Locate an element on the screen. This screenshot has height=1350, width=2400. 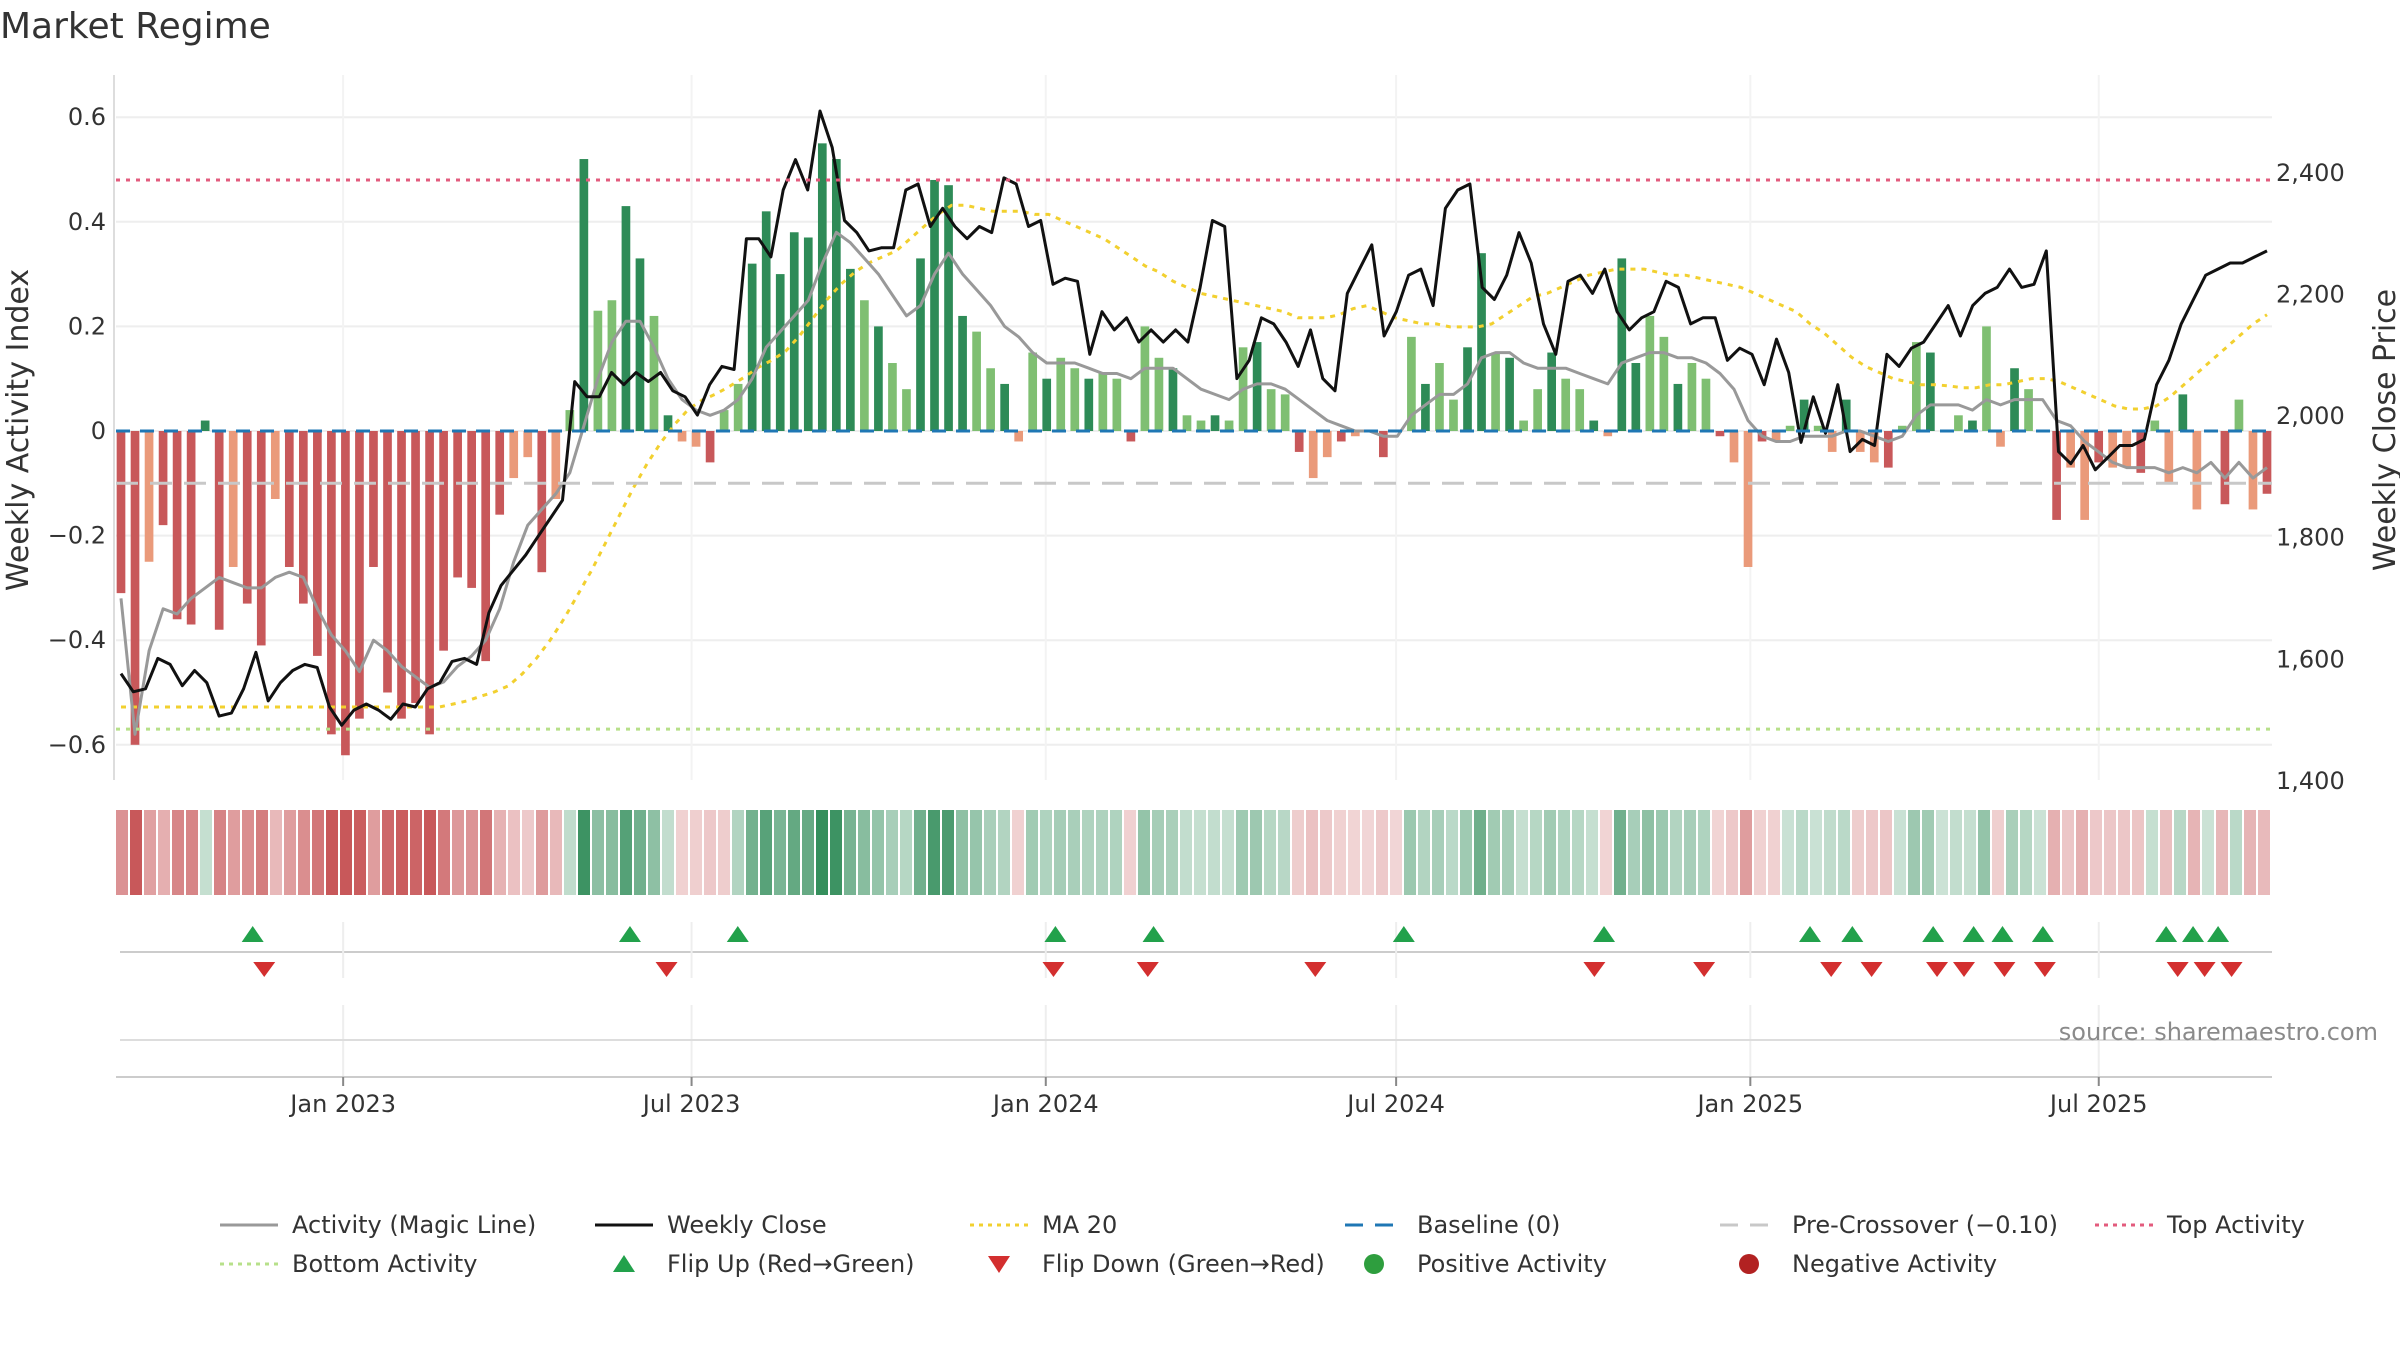
legend-item-flipup: Flip Up (Red→Green) is located at coordinates (764, 1264).